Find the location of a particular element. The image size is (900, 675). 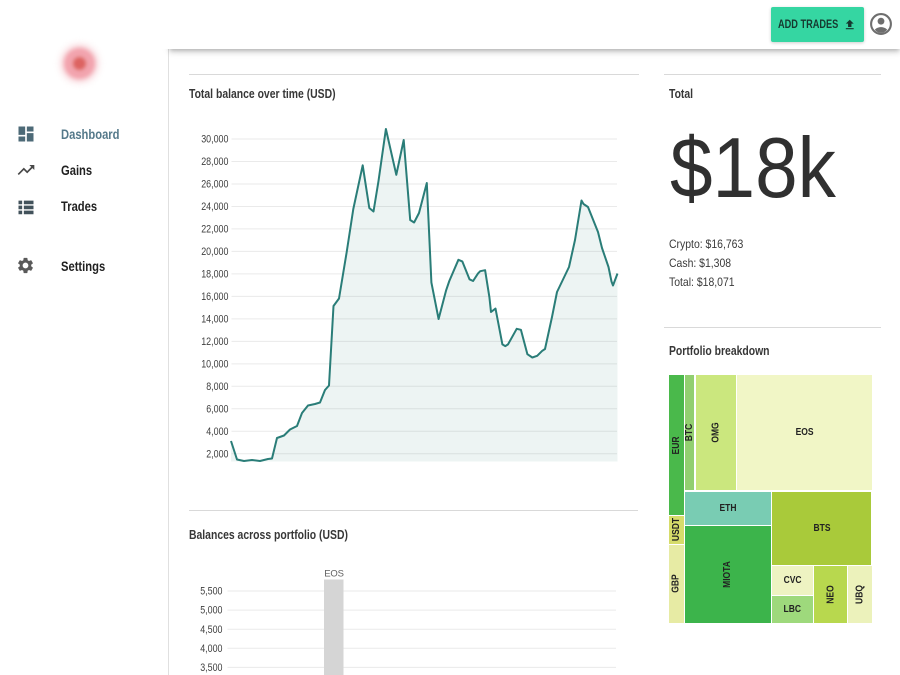

svg-text: 4,500 is located at coordinates (211, 630).